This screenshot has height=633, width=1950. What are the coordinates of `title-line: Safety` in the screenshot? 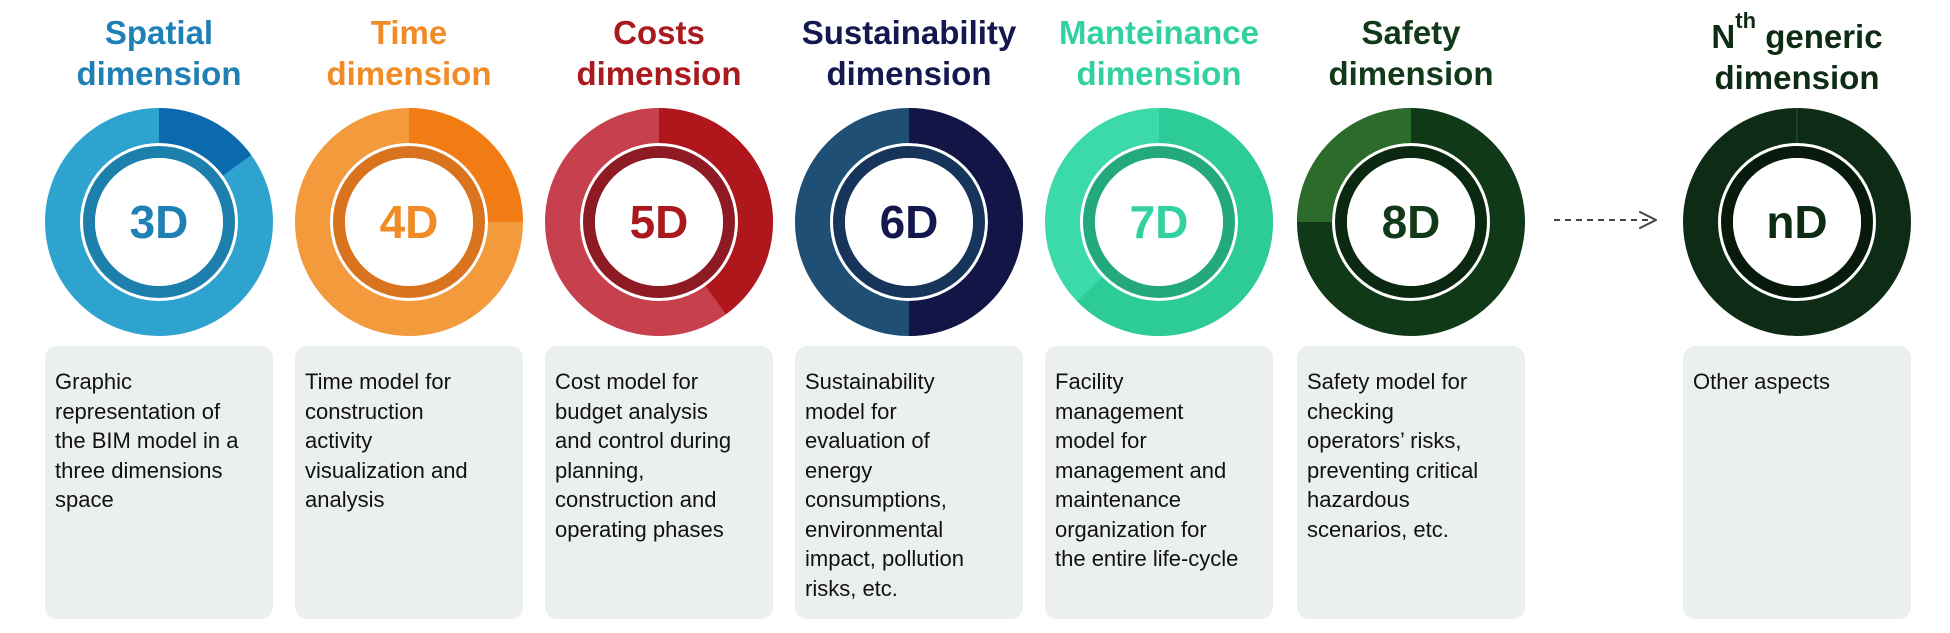 It's located at (1411, 32).